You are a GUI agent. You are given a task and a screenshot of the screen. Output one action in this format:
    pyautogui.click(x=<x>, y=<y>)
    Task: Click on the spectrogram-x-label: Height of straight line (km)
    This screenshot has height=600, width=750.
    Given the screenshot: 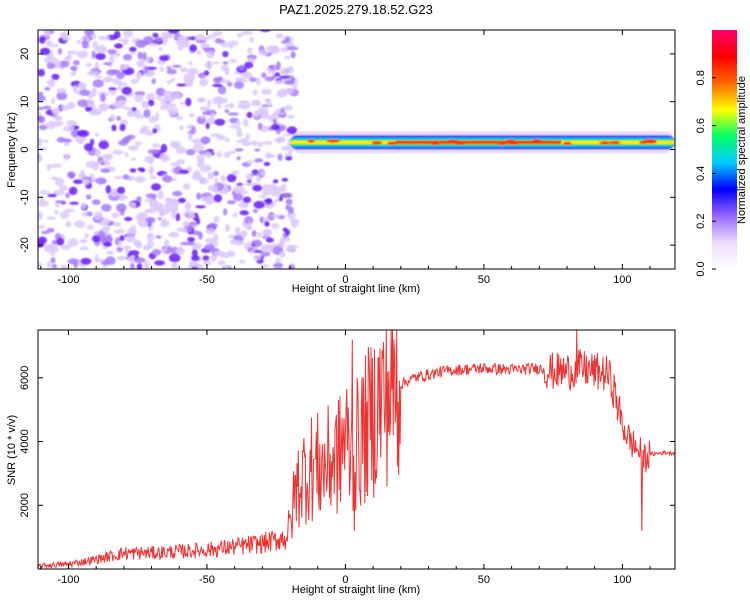 What is the action you would take?
    pyautogui.click(x=356, y=289)
    